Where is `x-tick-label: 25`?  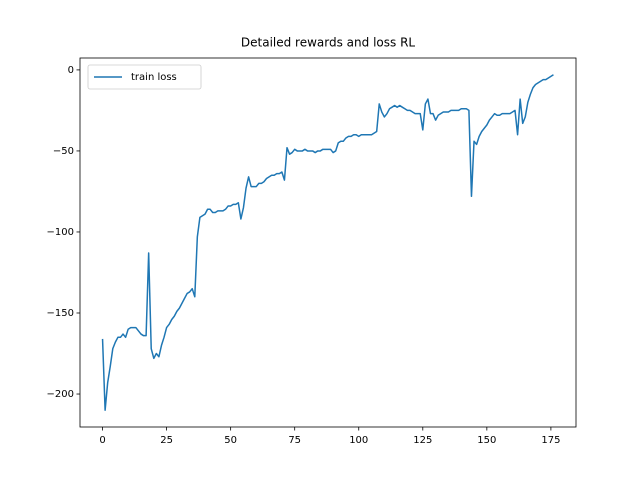
x-tick-label: 25 is located at coordinates (166, 440).